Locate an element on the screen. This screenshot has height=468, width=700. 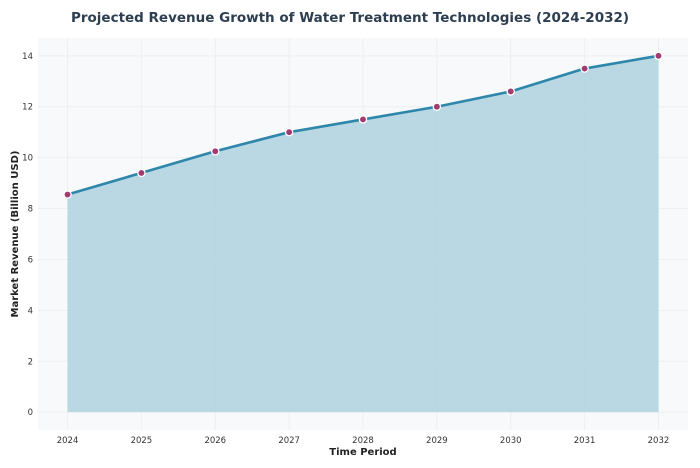
x-axis-label: Time Period is located at coordinates (362, 452).